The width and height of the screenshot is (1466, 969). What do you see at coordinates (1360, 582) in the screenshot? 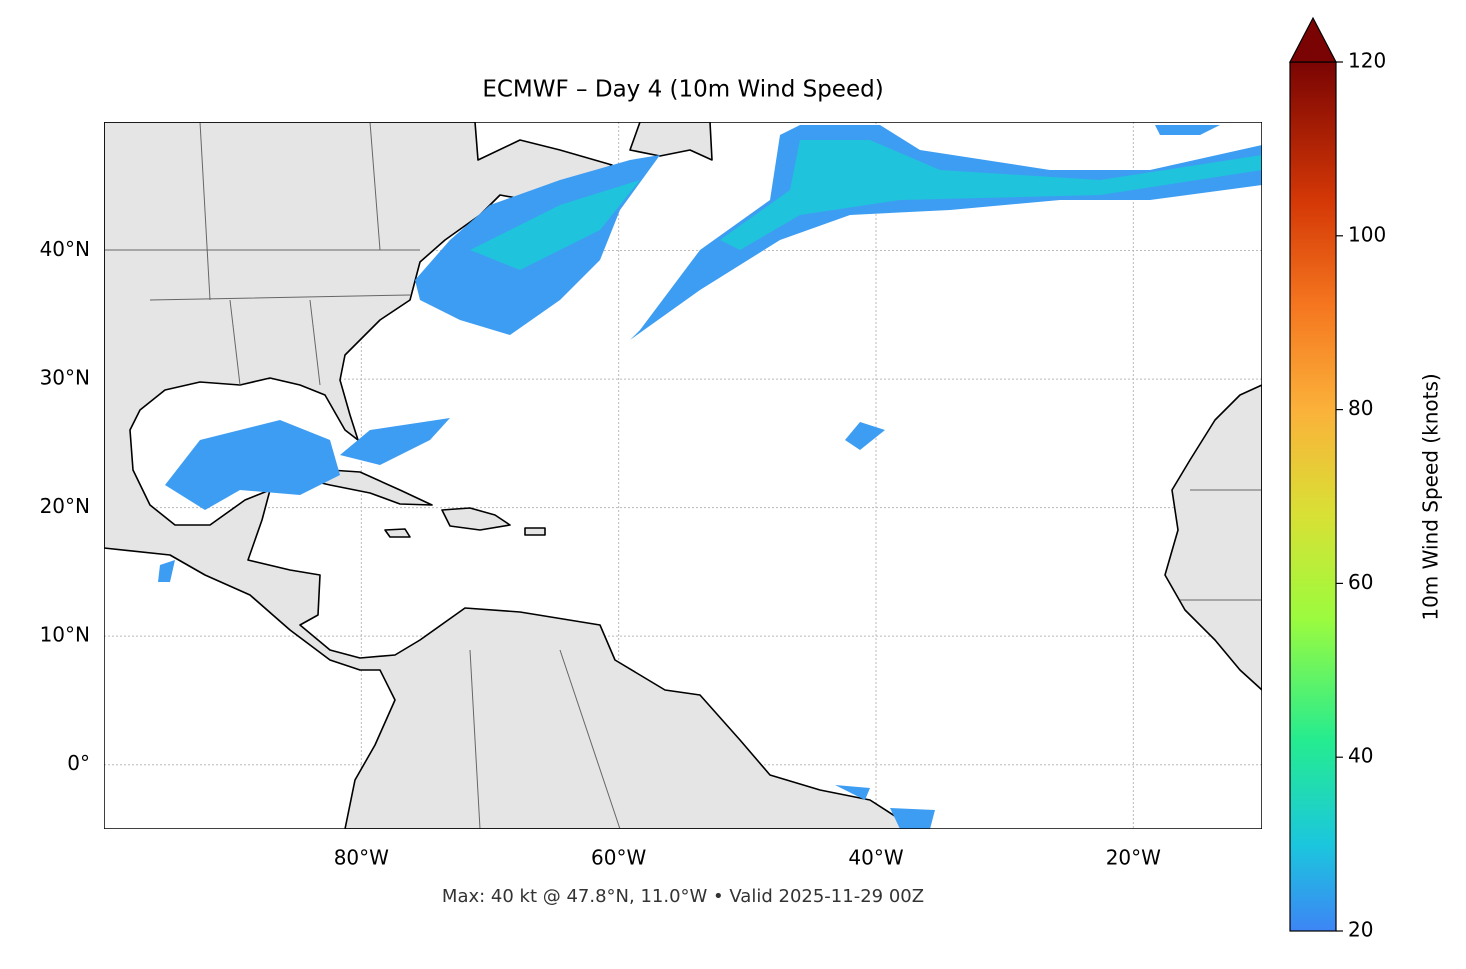
I see `colorbar-tick-label: 60` at bounding box center [1360, 582].